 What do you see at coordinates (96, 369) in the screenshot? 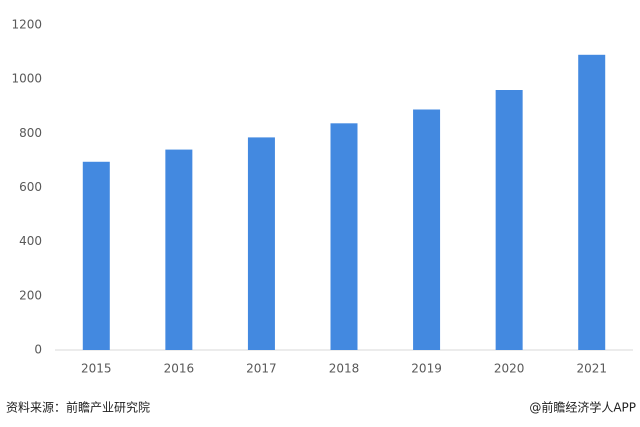
I see `x-tick-label: 2015` at bounding box center [96, 369].